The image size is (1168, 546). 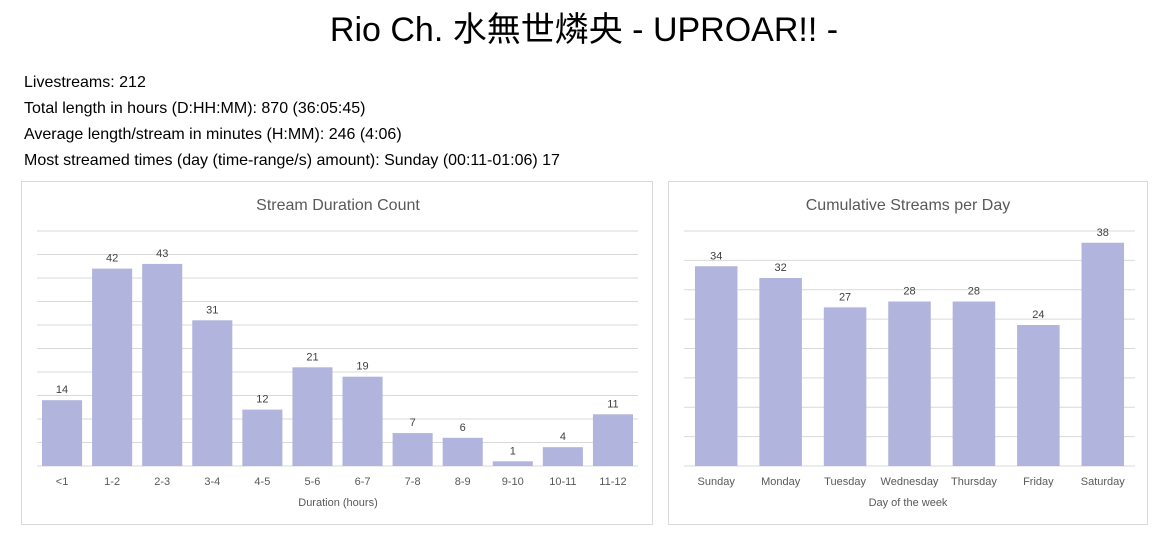 What do you see at coordinates (162, 254) in the screenshot?
I see `data-label: 43` at bounding box center [162, 254].